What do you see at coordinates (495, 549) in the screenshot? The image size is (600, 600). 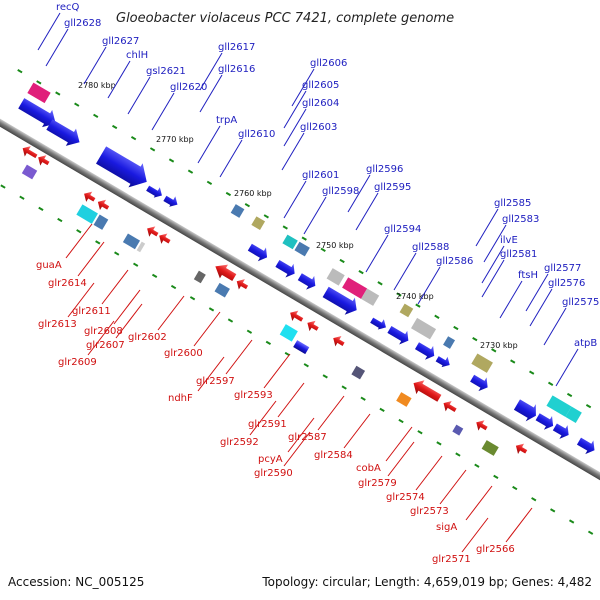 I see `gene-label: glr2566` at bounding box center [495, 549].